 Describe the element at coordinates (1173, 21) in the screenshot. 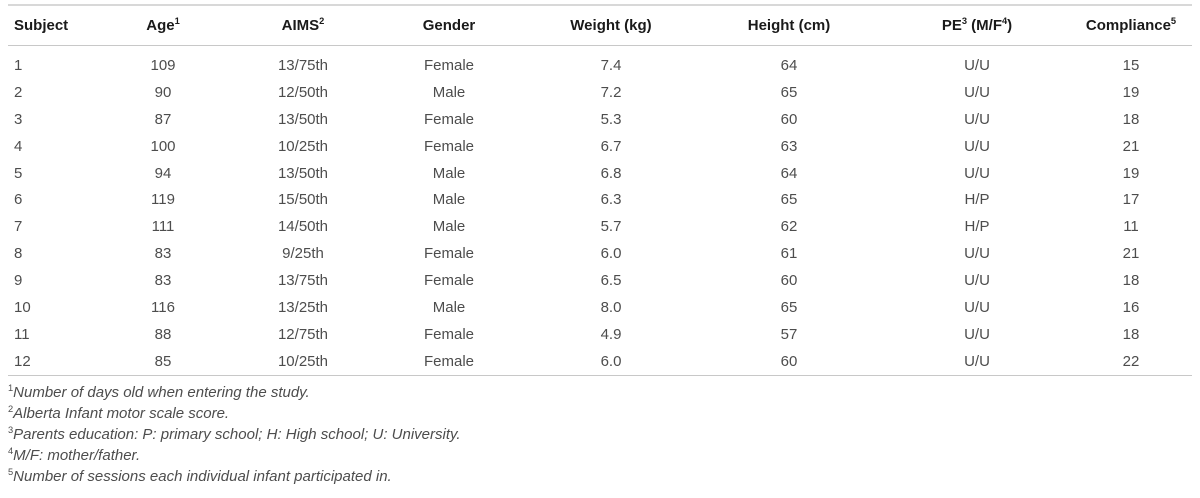

I see `superscript: 5` at that location.